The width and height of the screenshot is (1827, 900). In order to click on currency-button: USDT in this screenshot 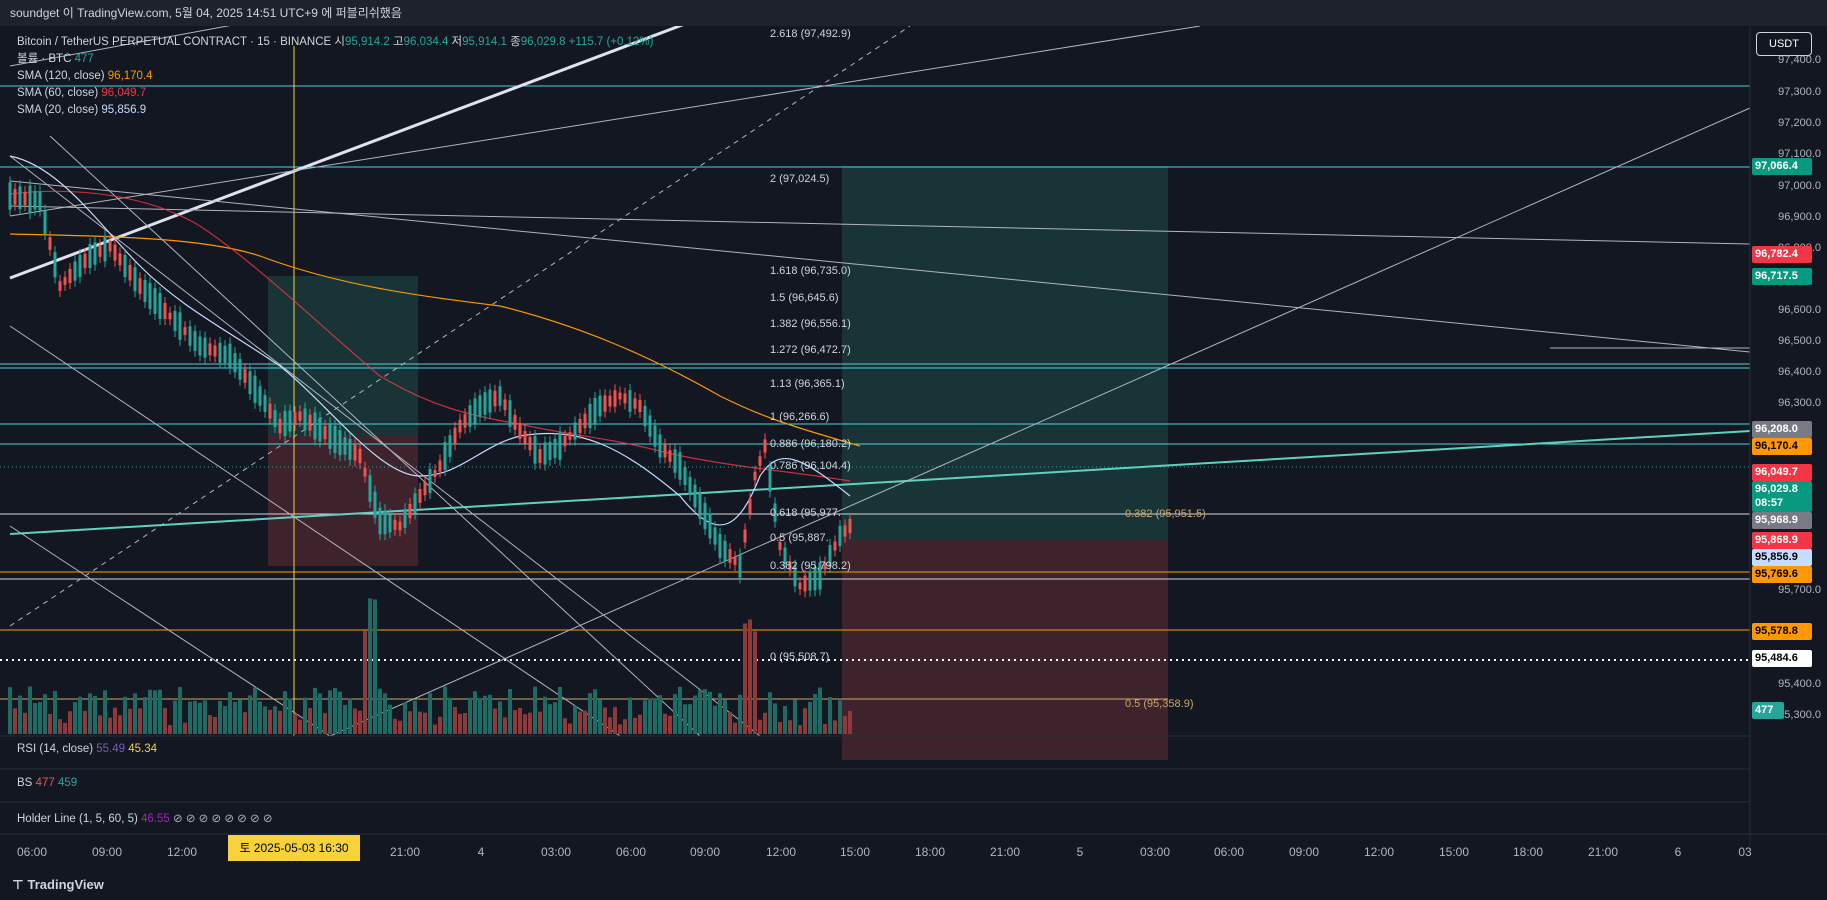, I will do `click(1784, 44)`.